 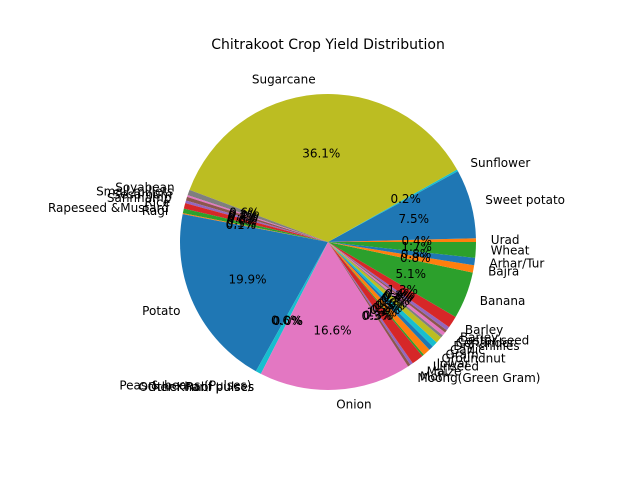 I want to click on slice-label-coriander: Coriander, so click(x=485, y=343).